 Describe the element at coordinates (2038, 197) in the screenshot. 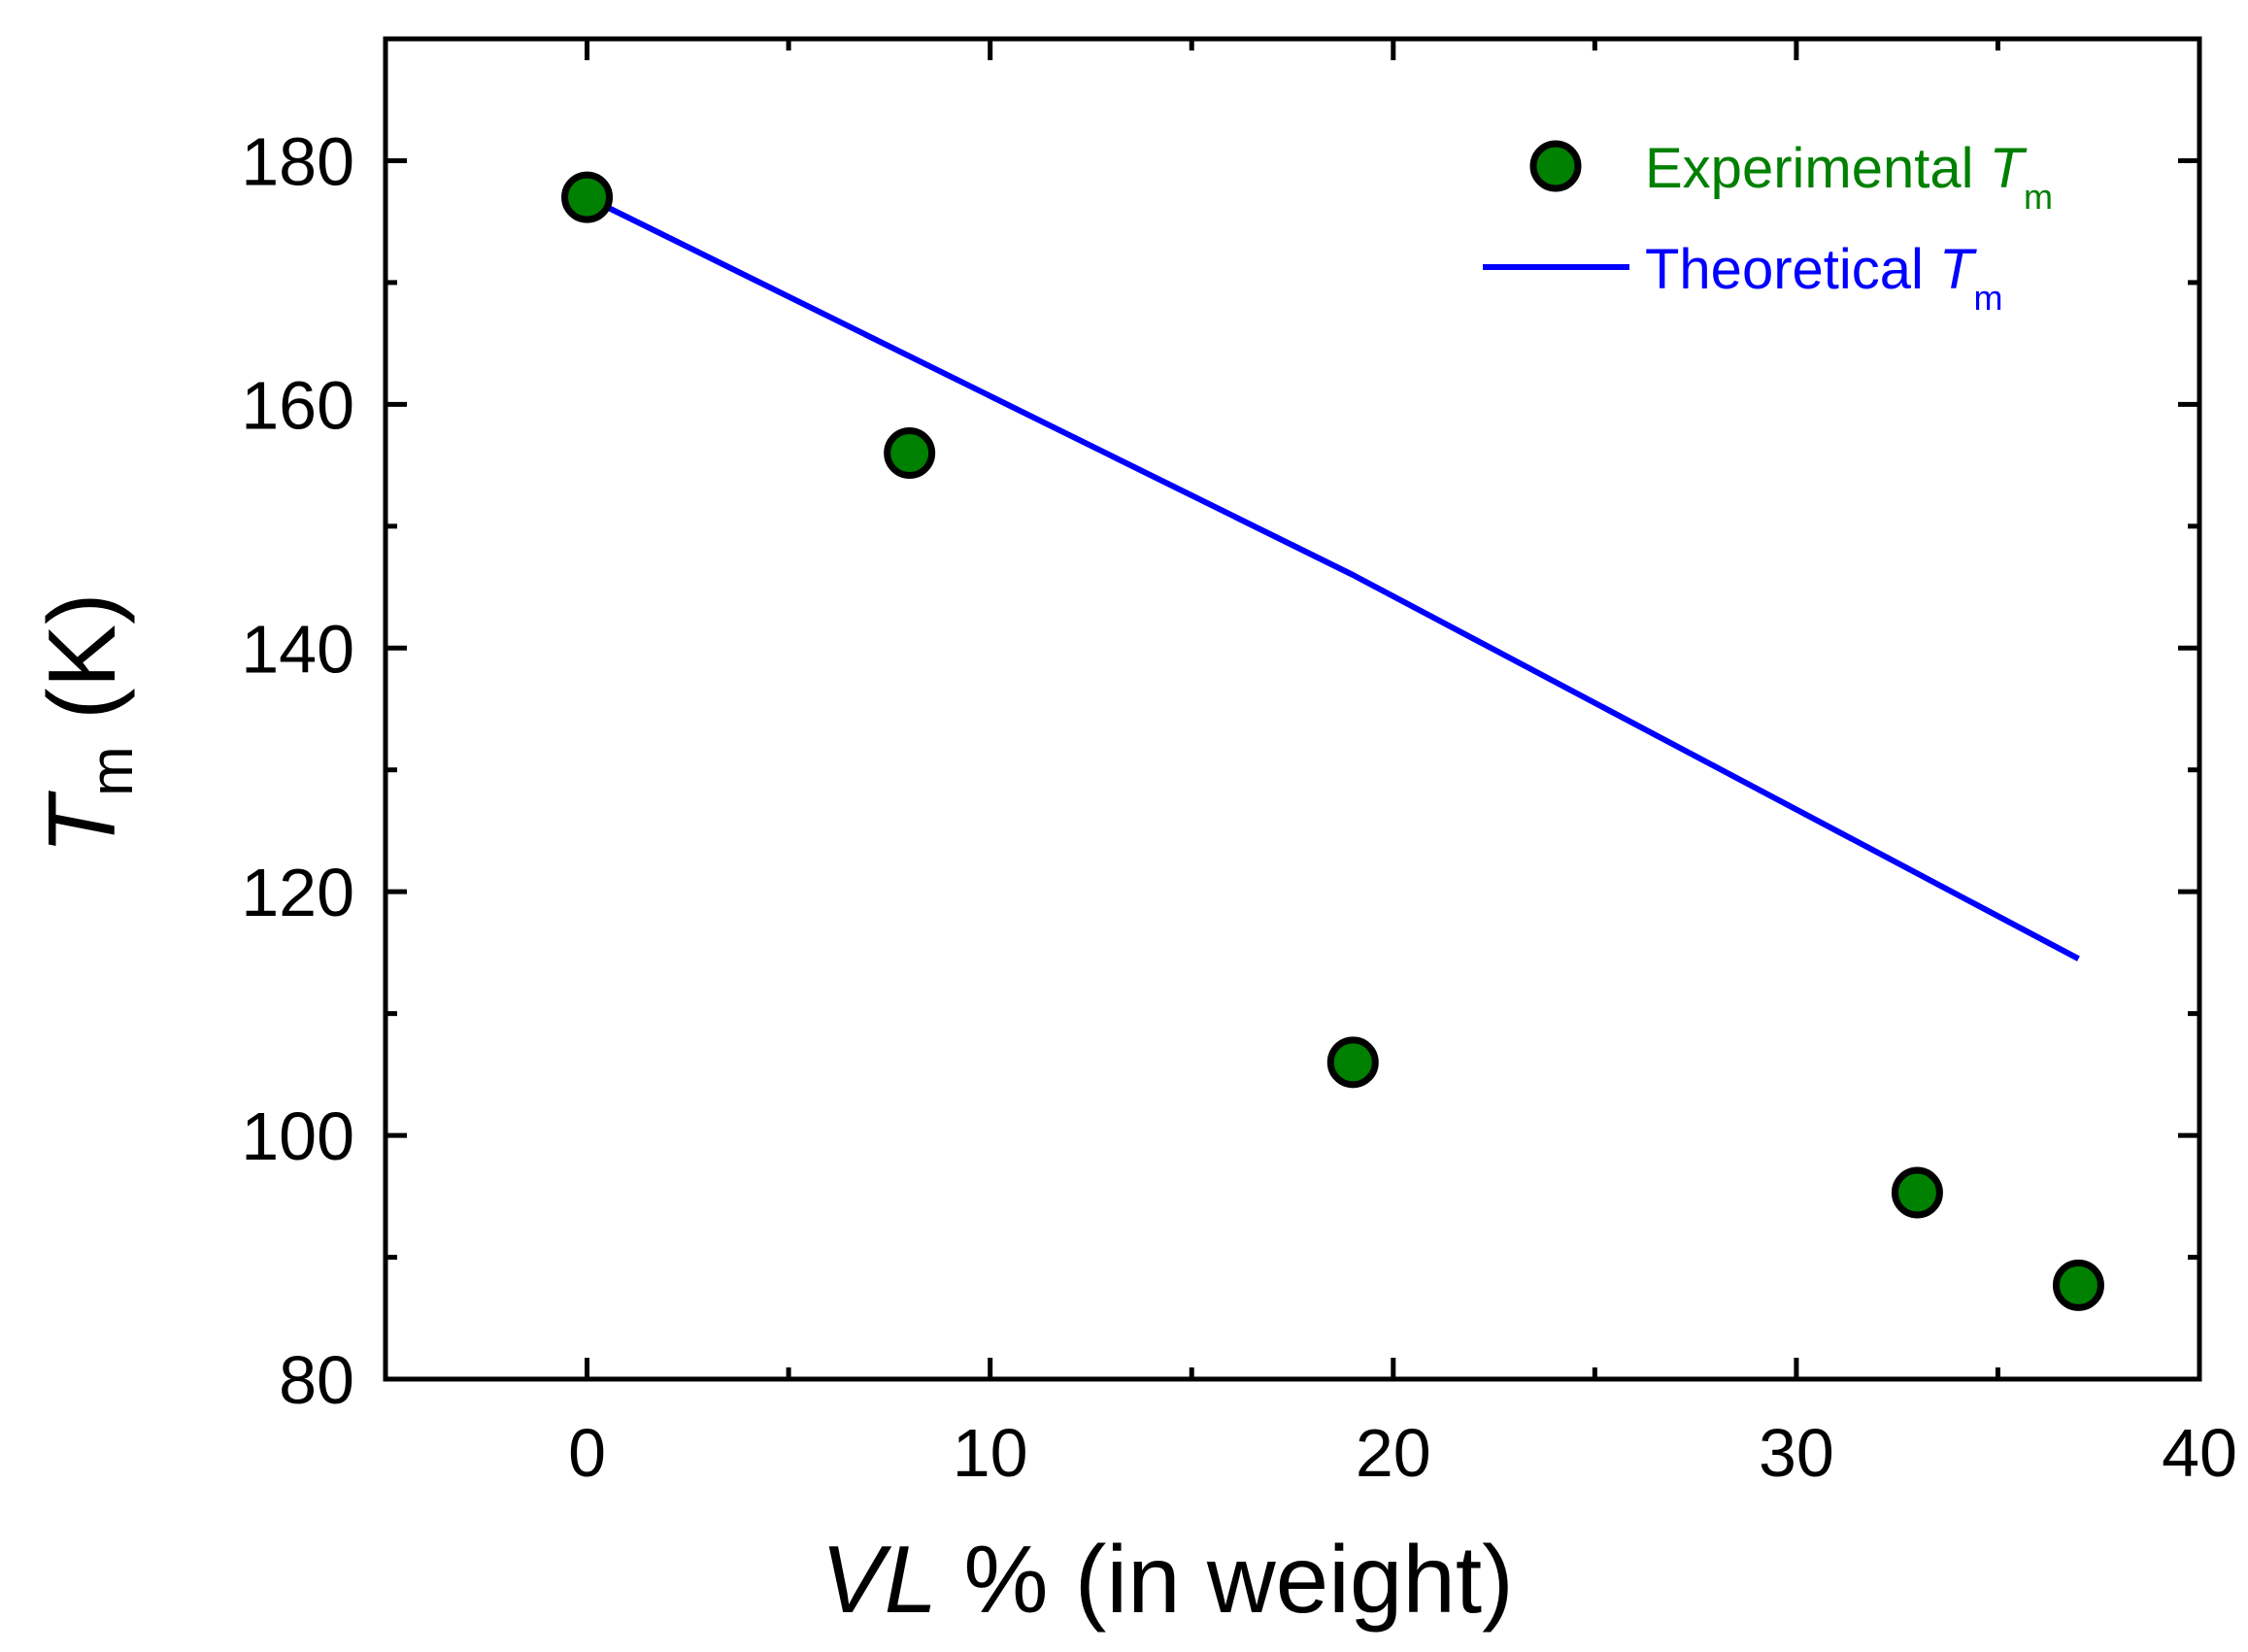

I see `legend-label-experimental-sub: m` at that location.